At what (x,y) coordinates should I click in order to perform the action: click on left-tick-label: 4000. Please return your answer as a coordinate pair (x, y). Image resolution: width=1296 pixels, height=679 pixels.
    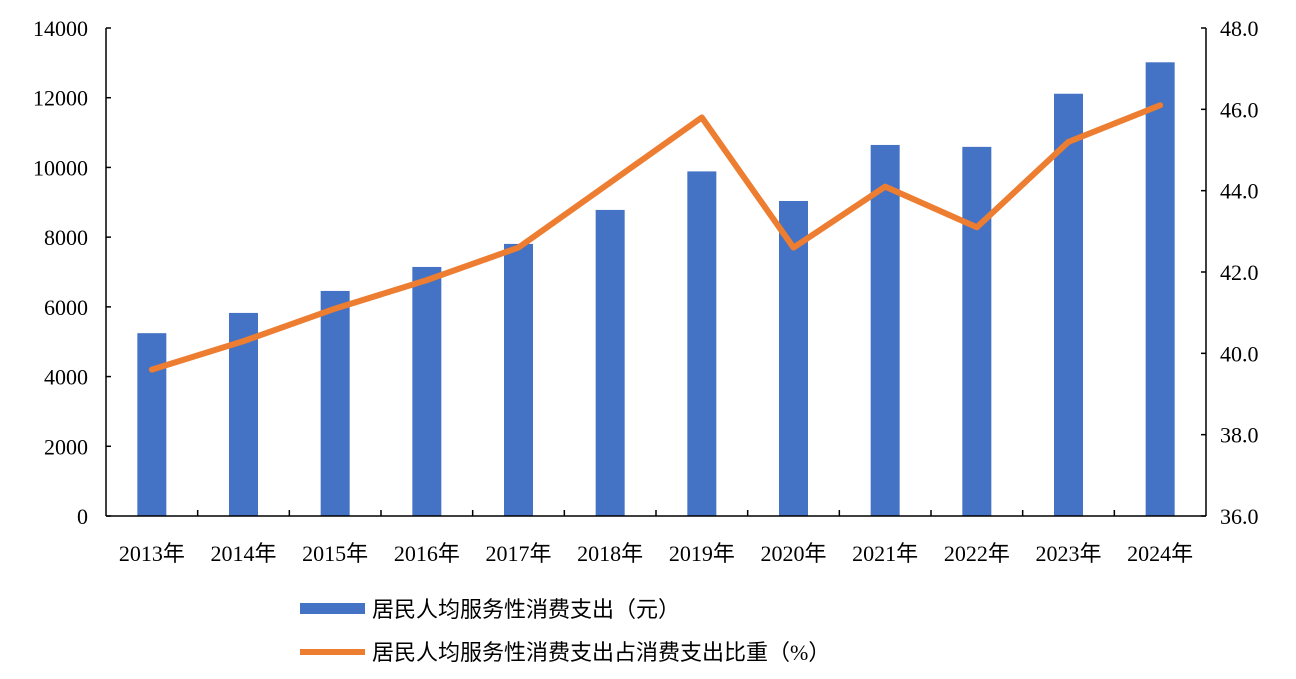
    Looking at the image, I should click on (66, 377).